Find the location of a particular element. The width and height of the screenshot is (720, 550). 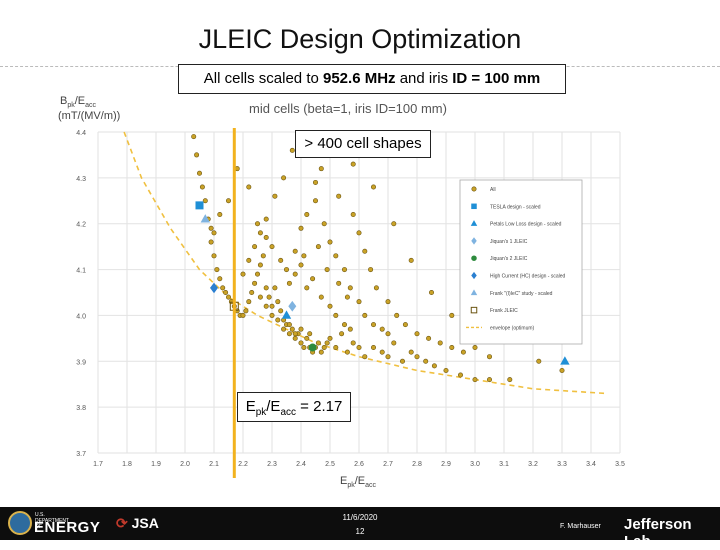

epk-ratio-callout: Epk/Eacc = 2.17 is located at coordinates (294, 407).